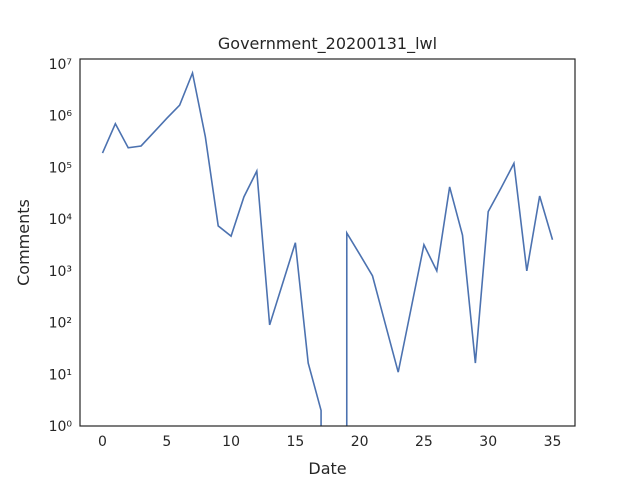  What do you see at coordinates (61, 427) in the screenshot?
I see `y-tick-label: 10⁰` at bounding box center [61, 427].